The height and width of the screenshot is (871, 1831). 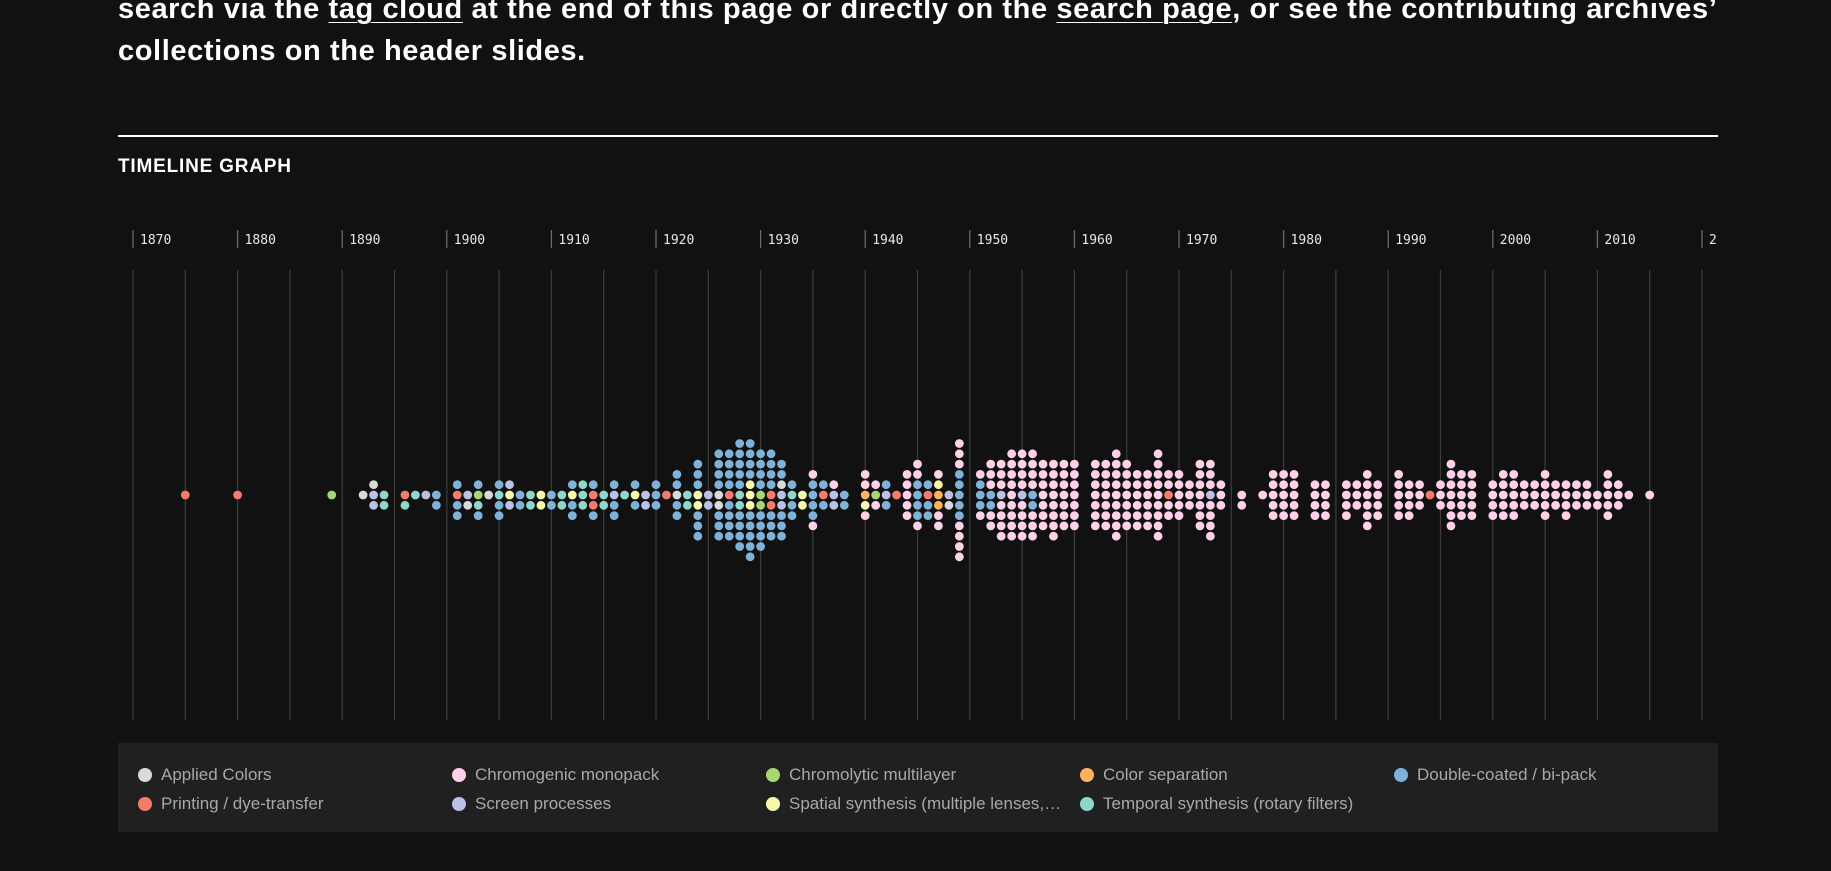 What do you see at coordinates (573, 240) in the screenshot?
I see `x-tick-label: 1910` at bounding box center [573, 240].